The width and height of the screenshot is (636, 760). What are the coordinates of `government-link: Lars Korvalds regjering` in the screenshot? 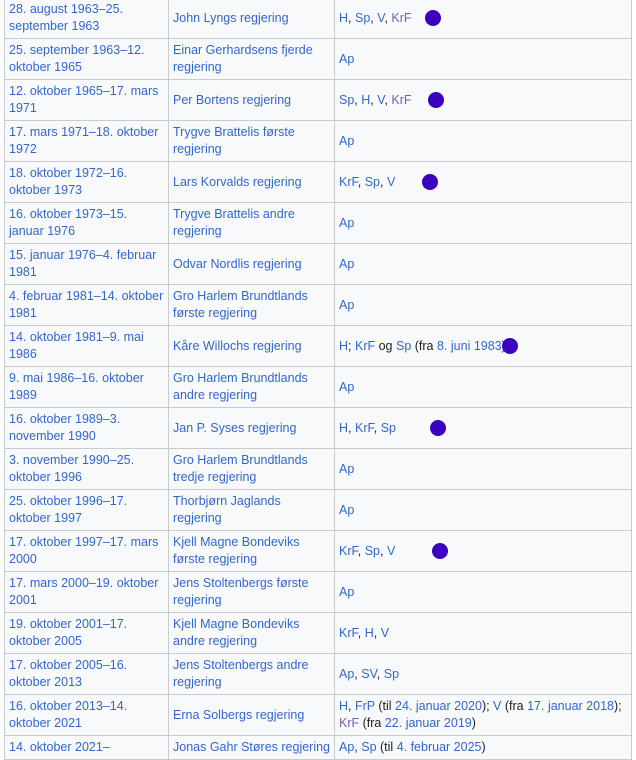 It's located at (237, 181).